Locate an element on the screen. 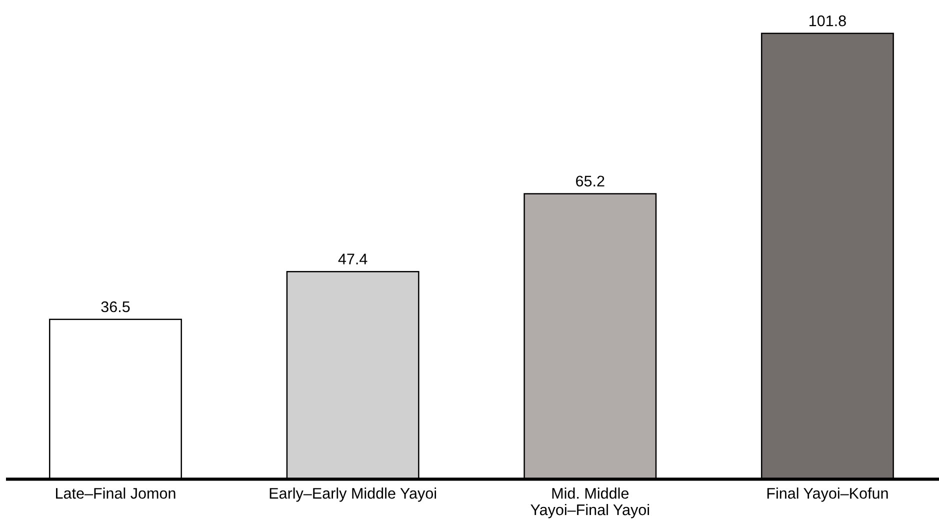  x-tick-label: Final Yayoi–Kofun is located at coordinates (827, 495).